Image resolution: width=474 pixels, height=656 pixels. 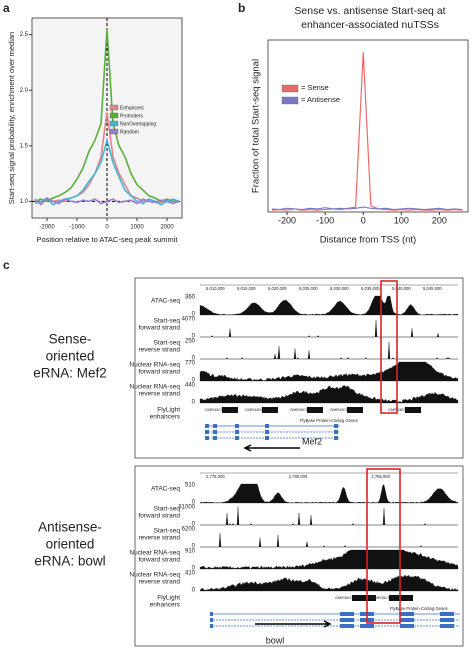 I want to click on ruler-label: 5,035,000, so click(x=370, y=288).